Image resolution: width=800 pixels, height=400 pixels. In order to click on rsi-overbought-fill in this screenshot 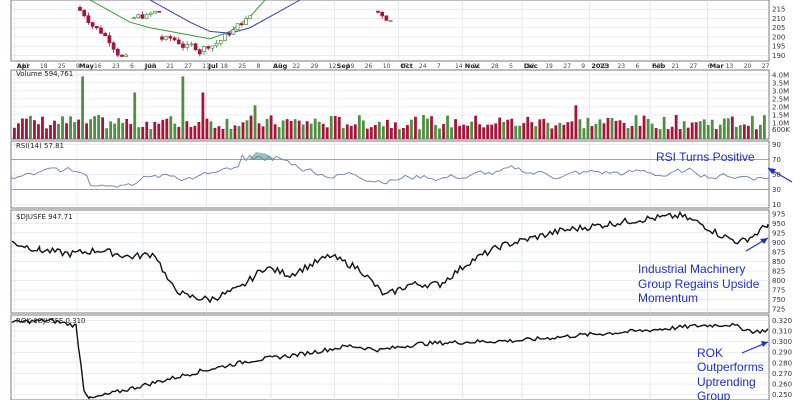, I will do `click(262, 156)`.